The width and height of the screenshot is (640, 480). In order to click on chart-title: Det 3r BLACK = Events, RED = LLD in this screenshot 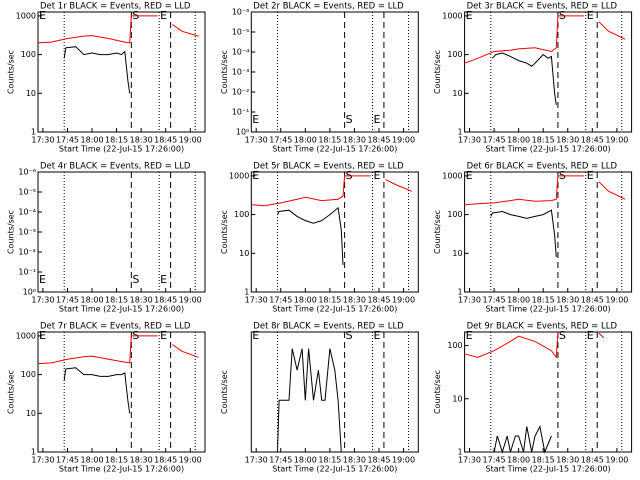, I will do `click(542, 7)`.